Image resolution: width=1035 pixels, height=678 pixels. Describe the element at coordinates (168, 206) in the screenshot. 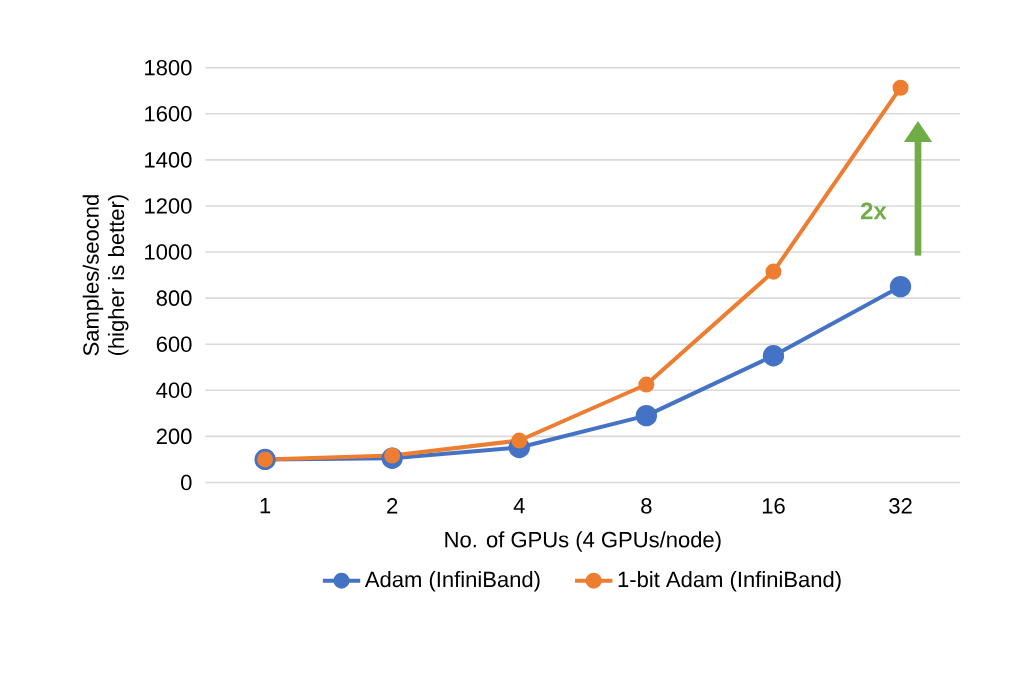

I see `y-tick-label: 1200` at that location.